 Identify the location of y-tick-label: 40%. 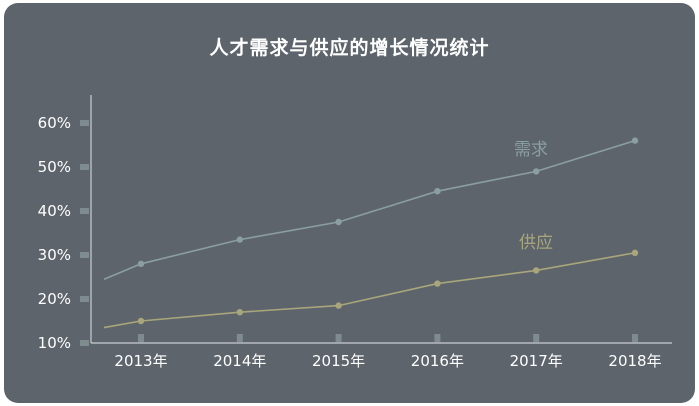
(54, 211).